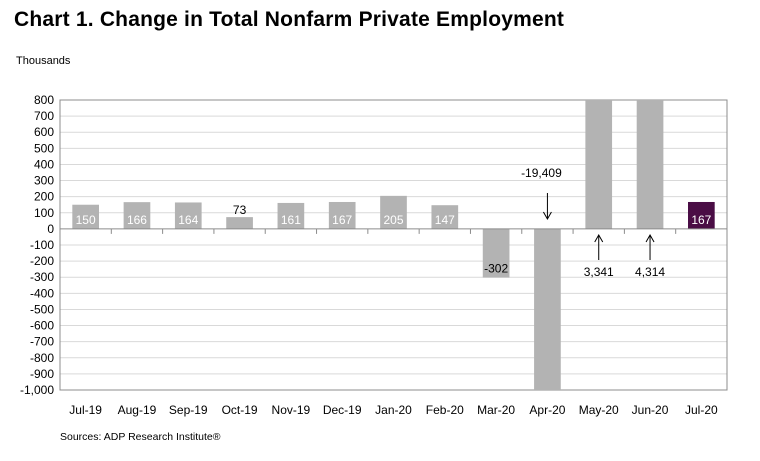 The image size is (760, 461). I want to click on y-tick-label: 0, so click(50, 229).